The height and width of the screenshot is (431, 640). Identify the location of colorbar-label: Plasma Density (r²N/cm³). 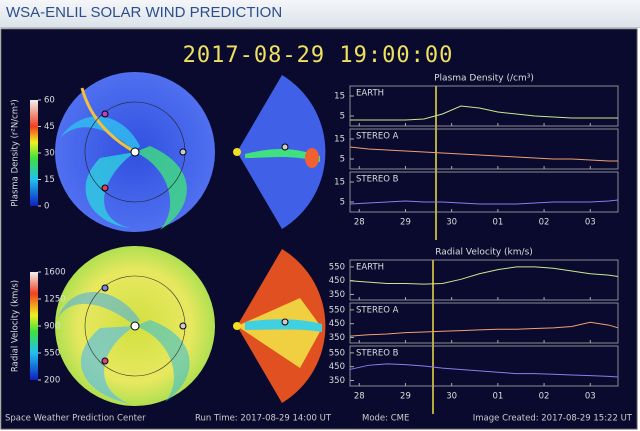
(16, 152).